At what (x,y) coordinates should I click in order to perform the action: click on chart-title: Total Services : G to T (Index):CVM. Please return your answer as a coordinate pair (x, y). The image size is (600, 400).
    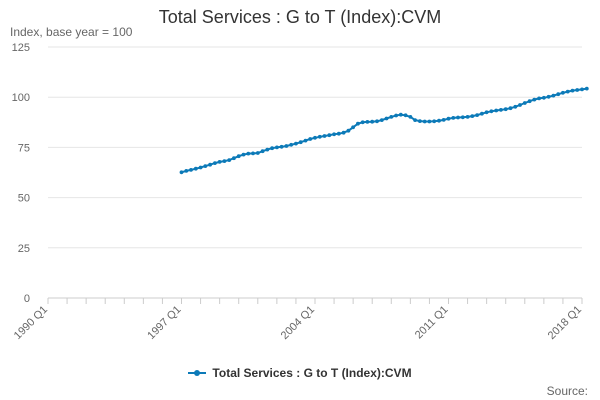
    Looking at the image, I should click on (300, 17).